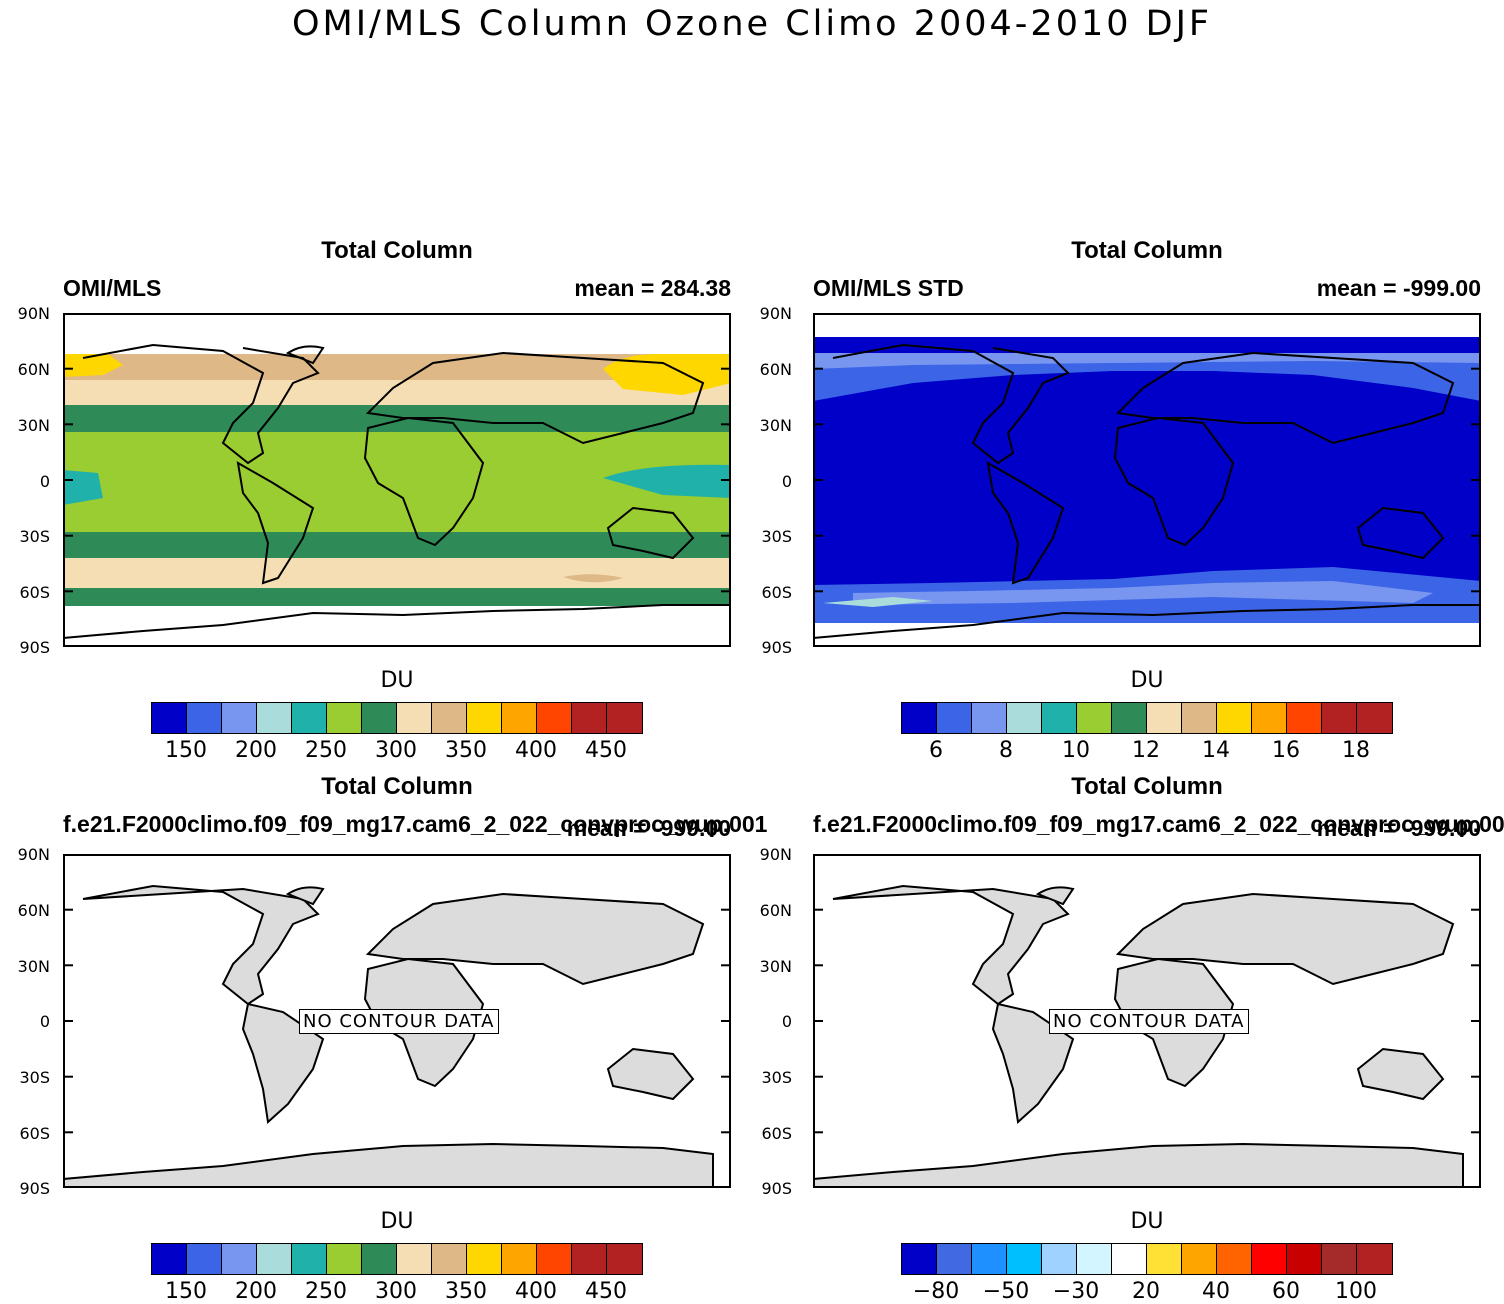 The width and height of the screenshot is (1504, 1304). What do you see at coordinates (1147, 250) in the screenshot?
I see `panel-2-title: Total Column` at bounding box center [1147, 250].